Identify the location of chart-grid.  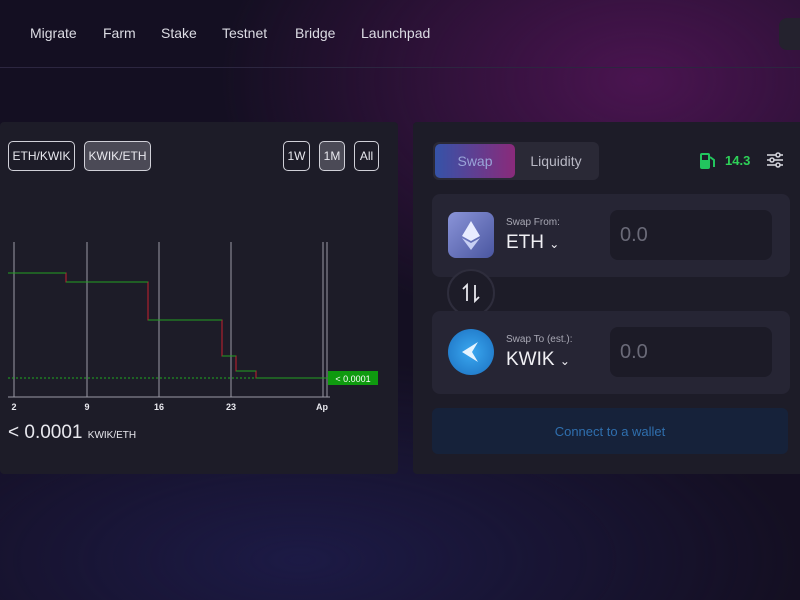
(169, 320).